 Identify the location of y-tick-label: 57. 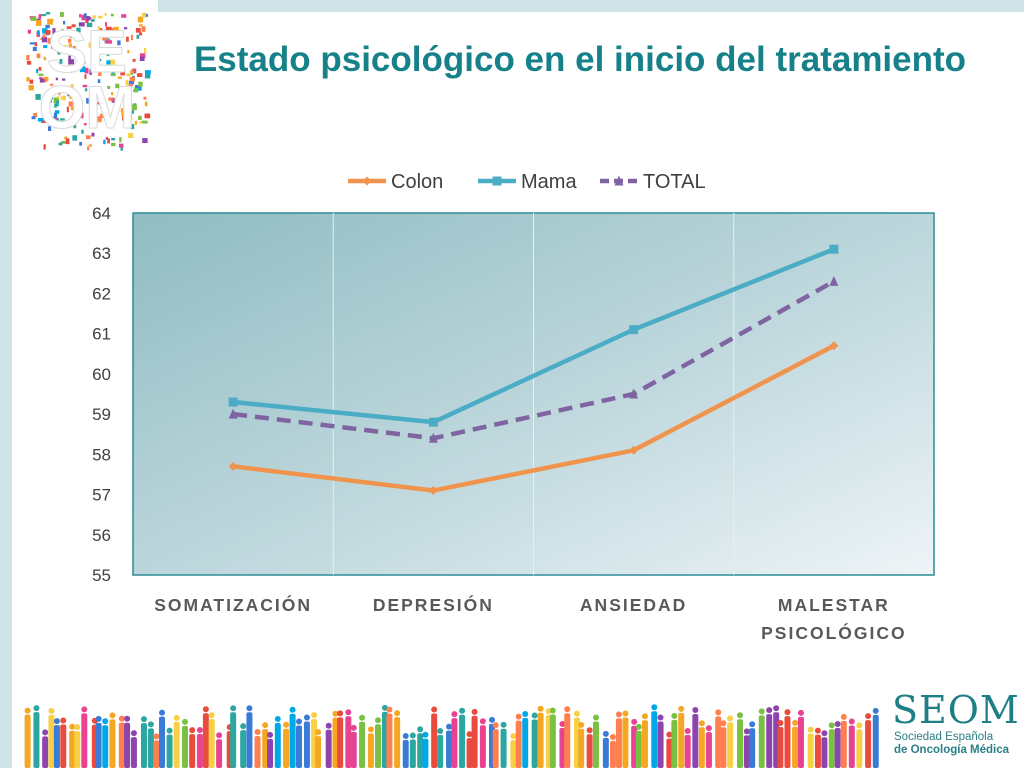
(101, 495).